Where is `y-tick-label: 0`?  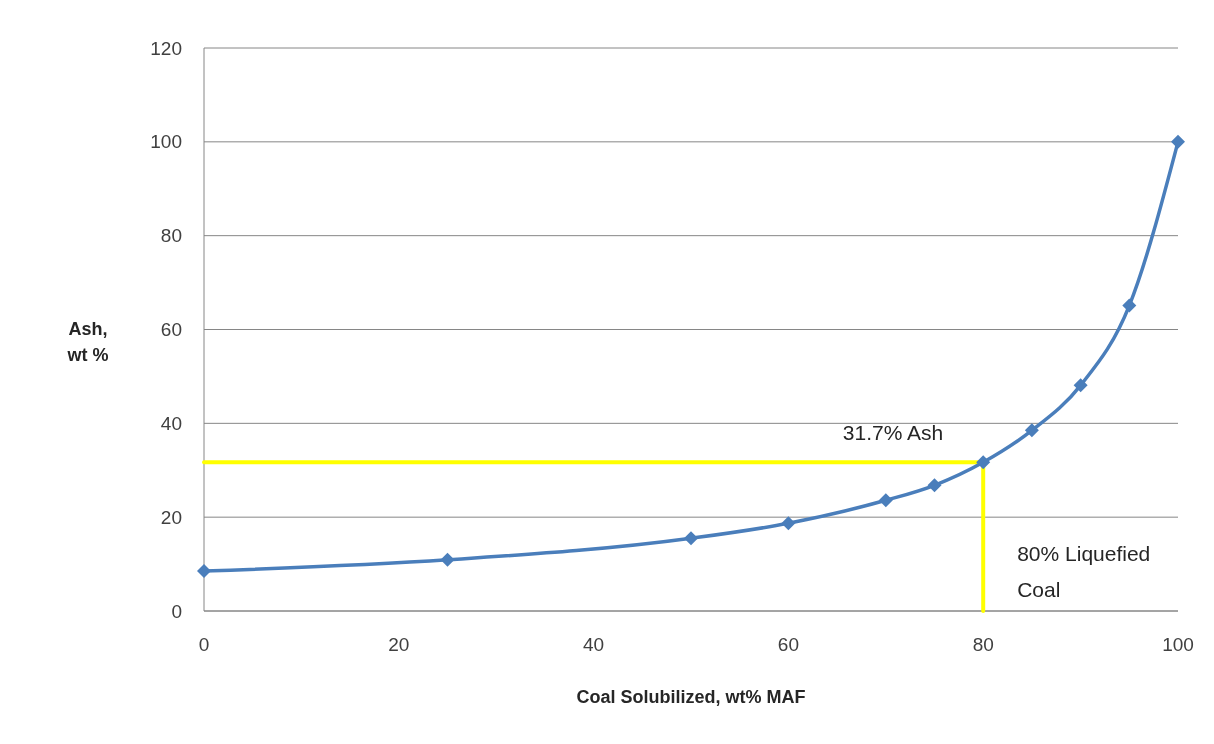
y-tick-label: 0 is located at coordinates (176, 611).